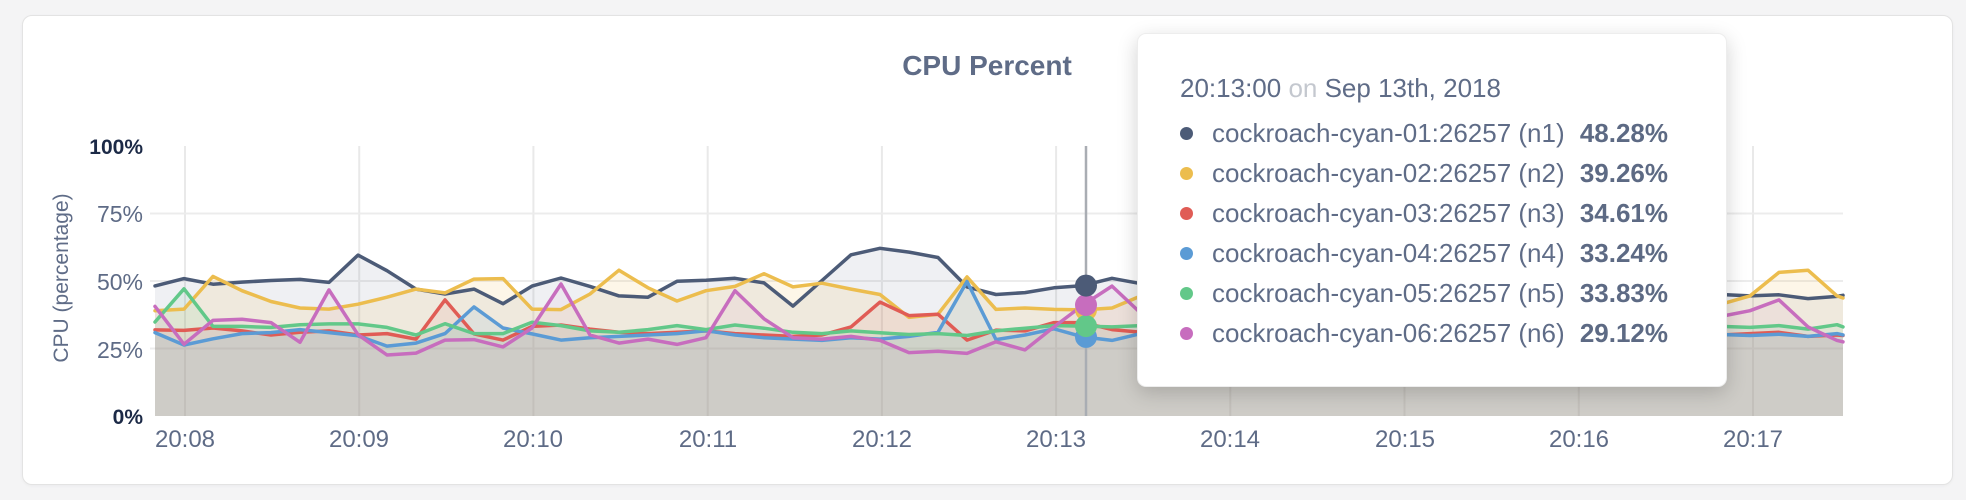 This screenshot has height=500, width=1966. What do you see at coordinates (120, 282) in the screenshot?
I see `svg-text: 50%` at bounding box center [120, 282].